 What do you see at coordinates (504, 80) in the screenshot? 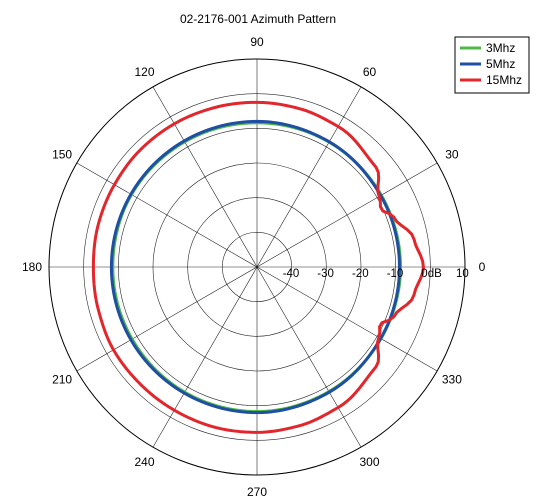
I see `legend-label: 15Mhz` at bounding box center [504, 80].